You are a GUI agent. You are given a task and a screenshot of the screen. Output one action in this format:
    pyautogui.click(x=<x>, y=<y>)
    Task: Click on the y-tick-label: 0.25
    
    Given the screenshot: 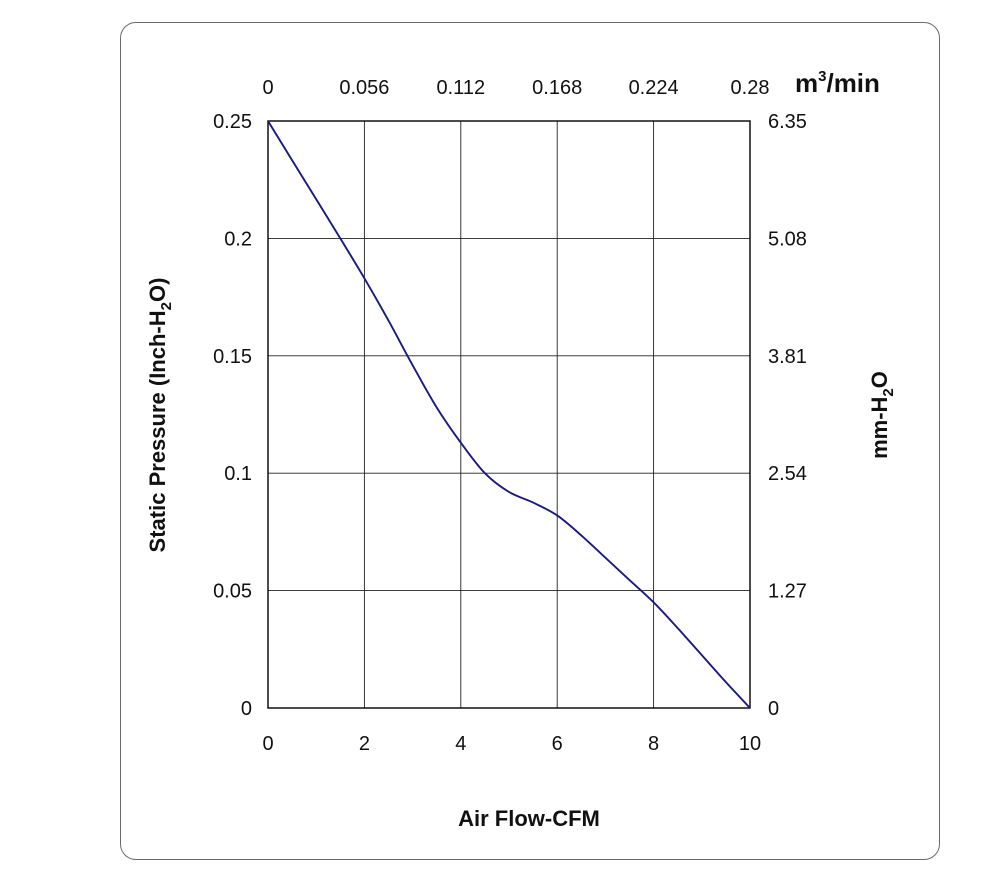 What is the action you would take?
    pyautogui.click(x=232, y=122)
    